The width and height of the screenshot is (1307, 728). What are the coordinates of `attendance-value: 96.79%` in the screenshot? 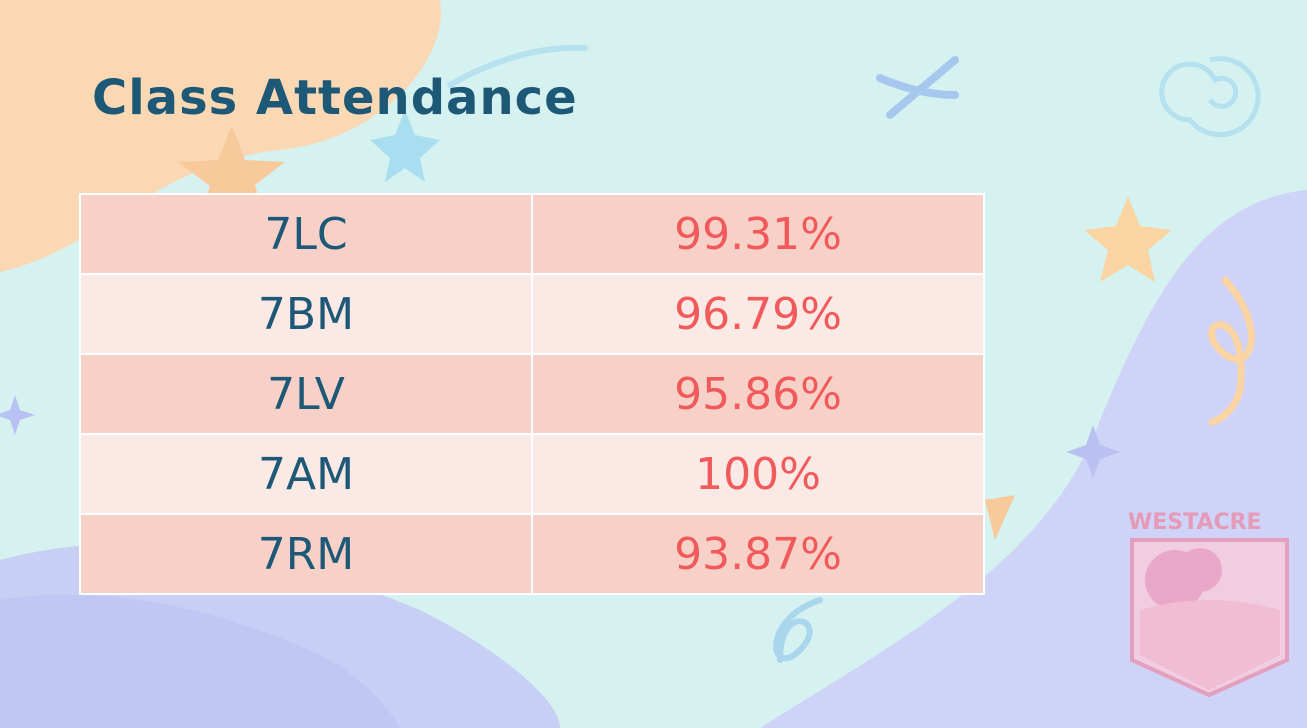 It's located at (758, 314).